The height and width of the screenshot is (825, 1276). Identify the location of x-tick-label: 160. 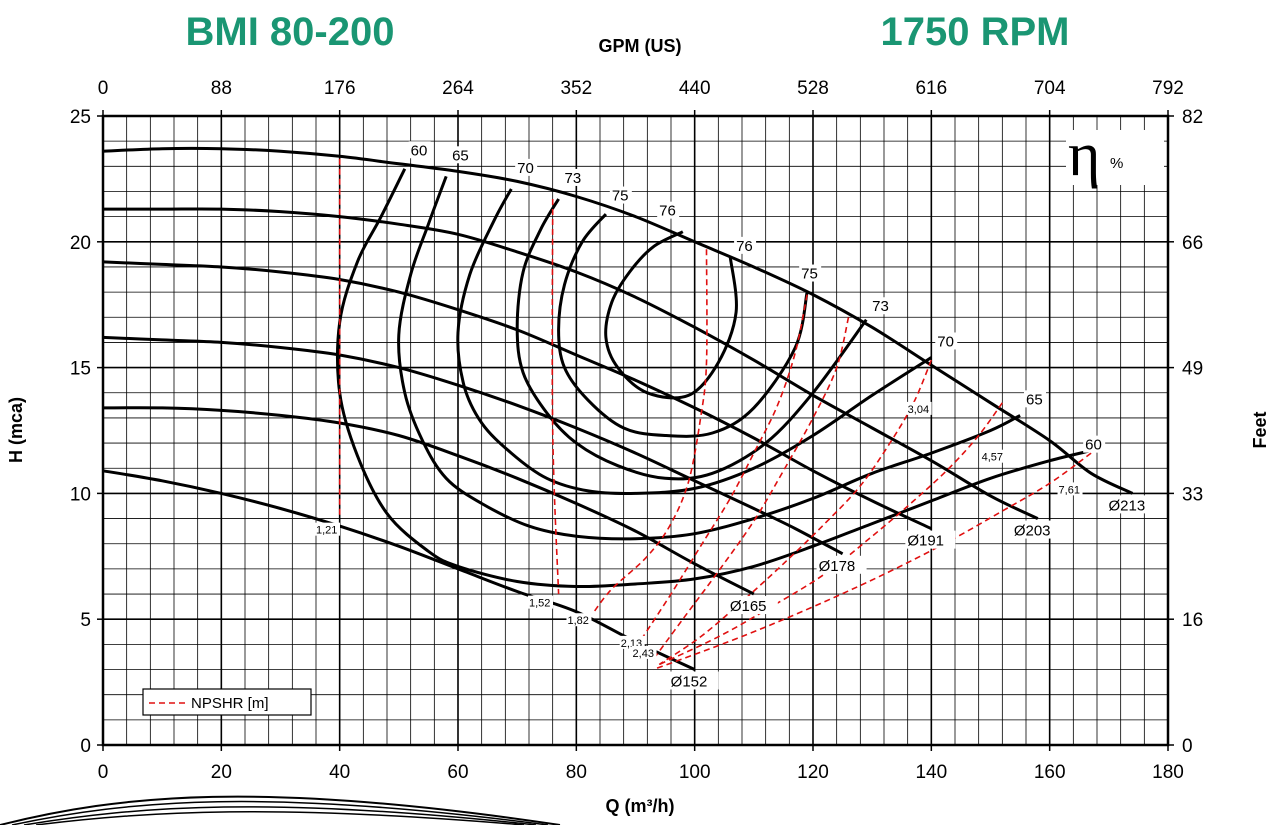
(1050, 772).